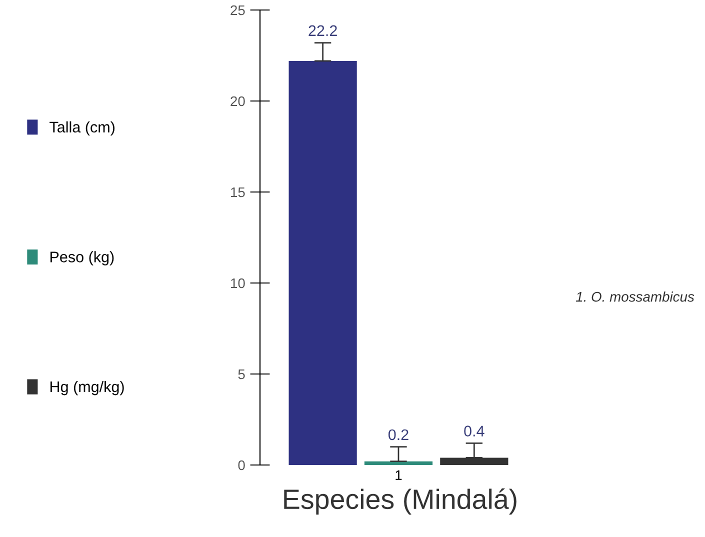  Describe the element at coordinates (398, 434) in the screenshot. I see `data-label: 0.2` at that location.